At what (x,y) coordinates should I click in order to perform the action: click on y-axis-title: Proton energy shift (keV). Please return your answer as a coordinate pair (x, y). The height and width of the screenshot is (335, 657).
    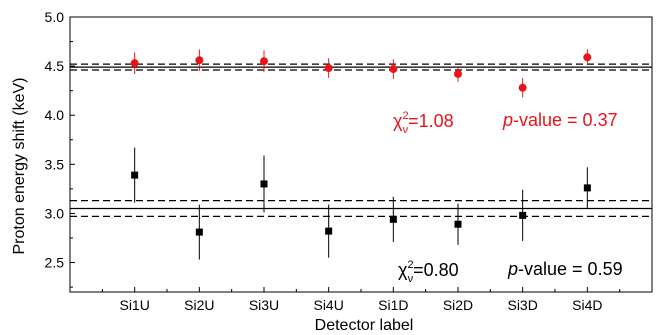
    Looking at the image, I should click on (19, 166).